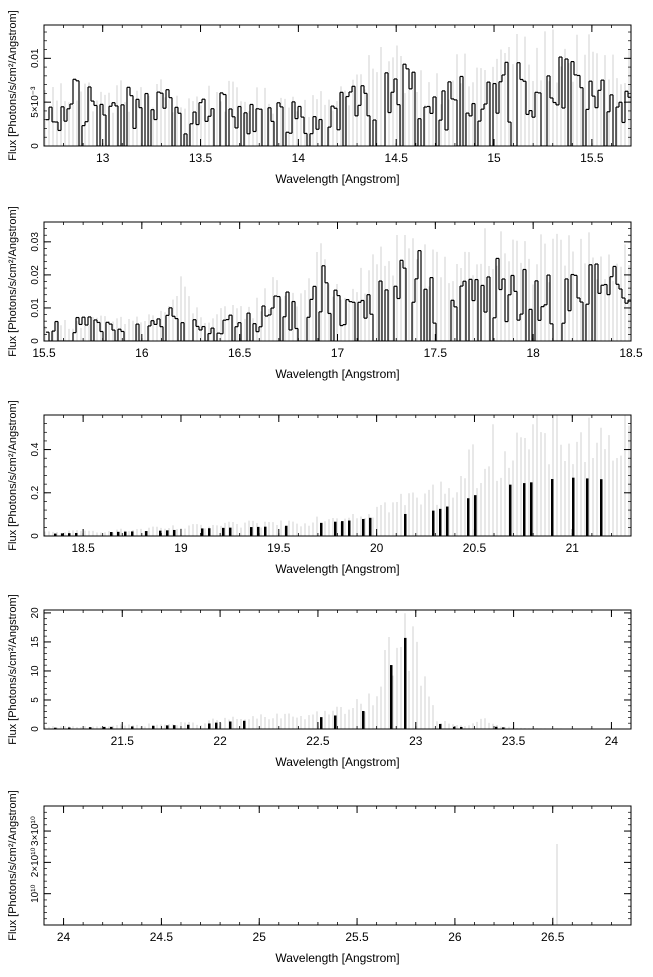  I want to click on x-tick-label: 15.5, so click(44, 353).